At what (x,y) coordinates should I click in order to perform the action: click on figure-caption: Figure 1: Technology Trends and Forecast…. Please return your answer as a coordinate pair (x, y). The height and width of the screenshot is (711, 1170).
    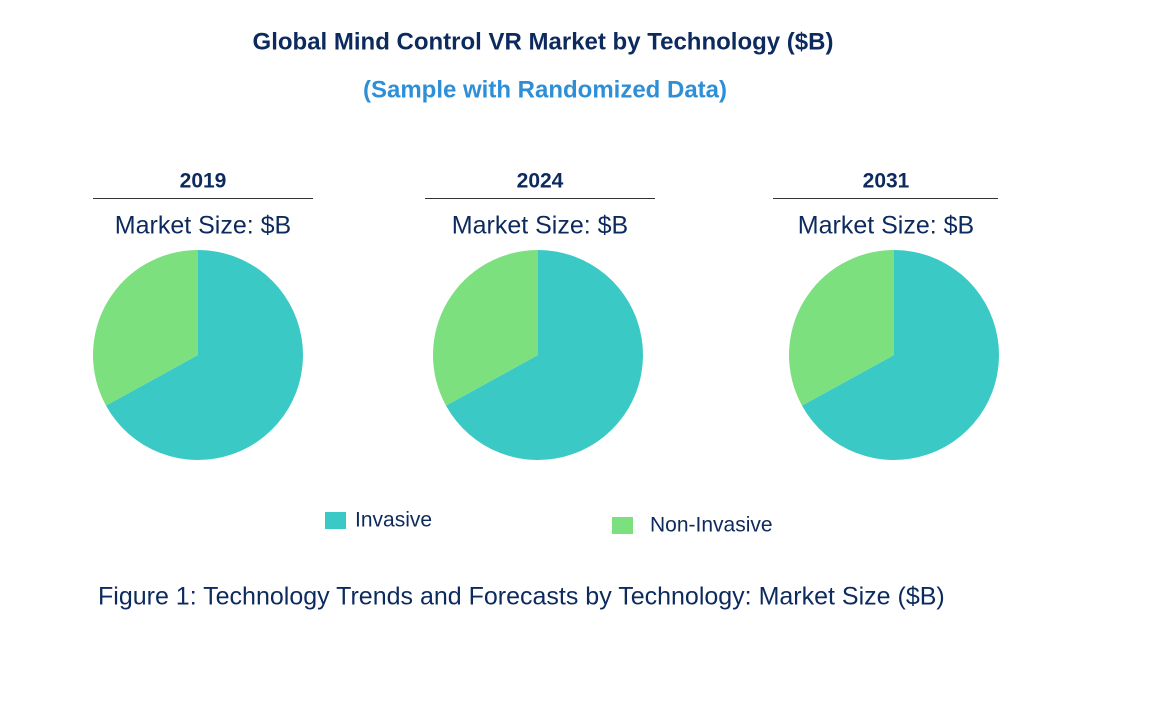
    Looking at the image, I should click on (521, 597).